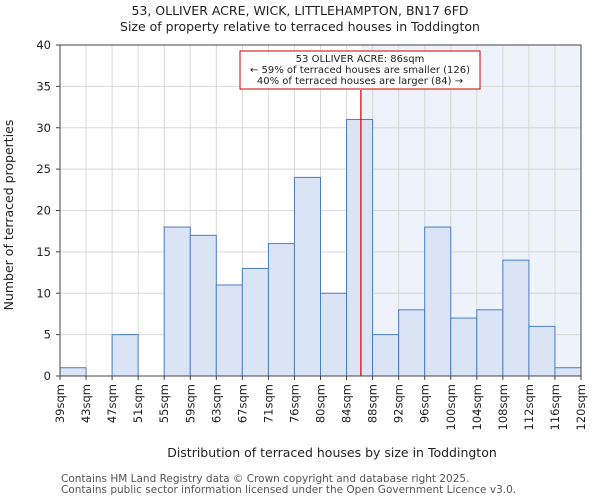 Image resolution: width=600 pixels, height=500 pixels. Describe the element at coordinates (281, 310) in the screenshot. I see `bar-71sqm` at that location.